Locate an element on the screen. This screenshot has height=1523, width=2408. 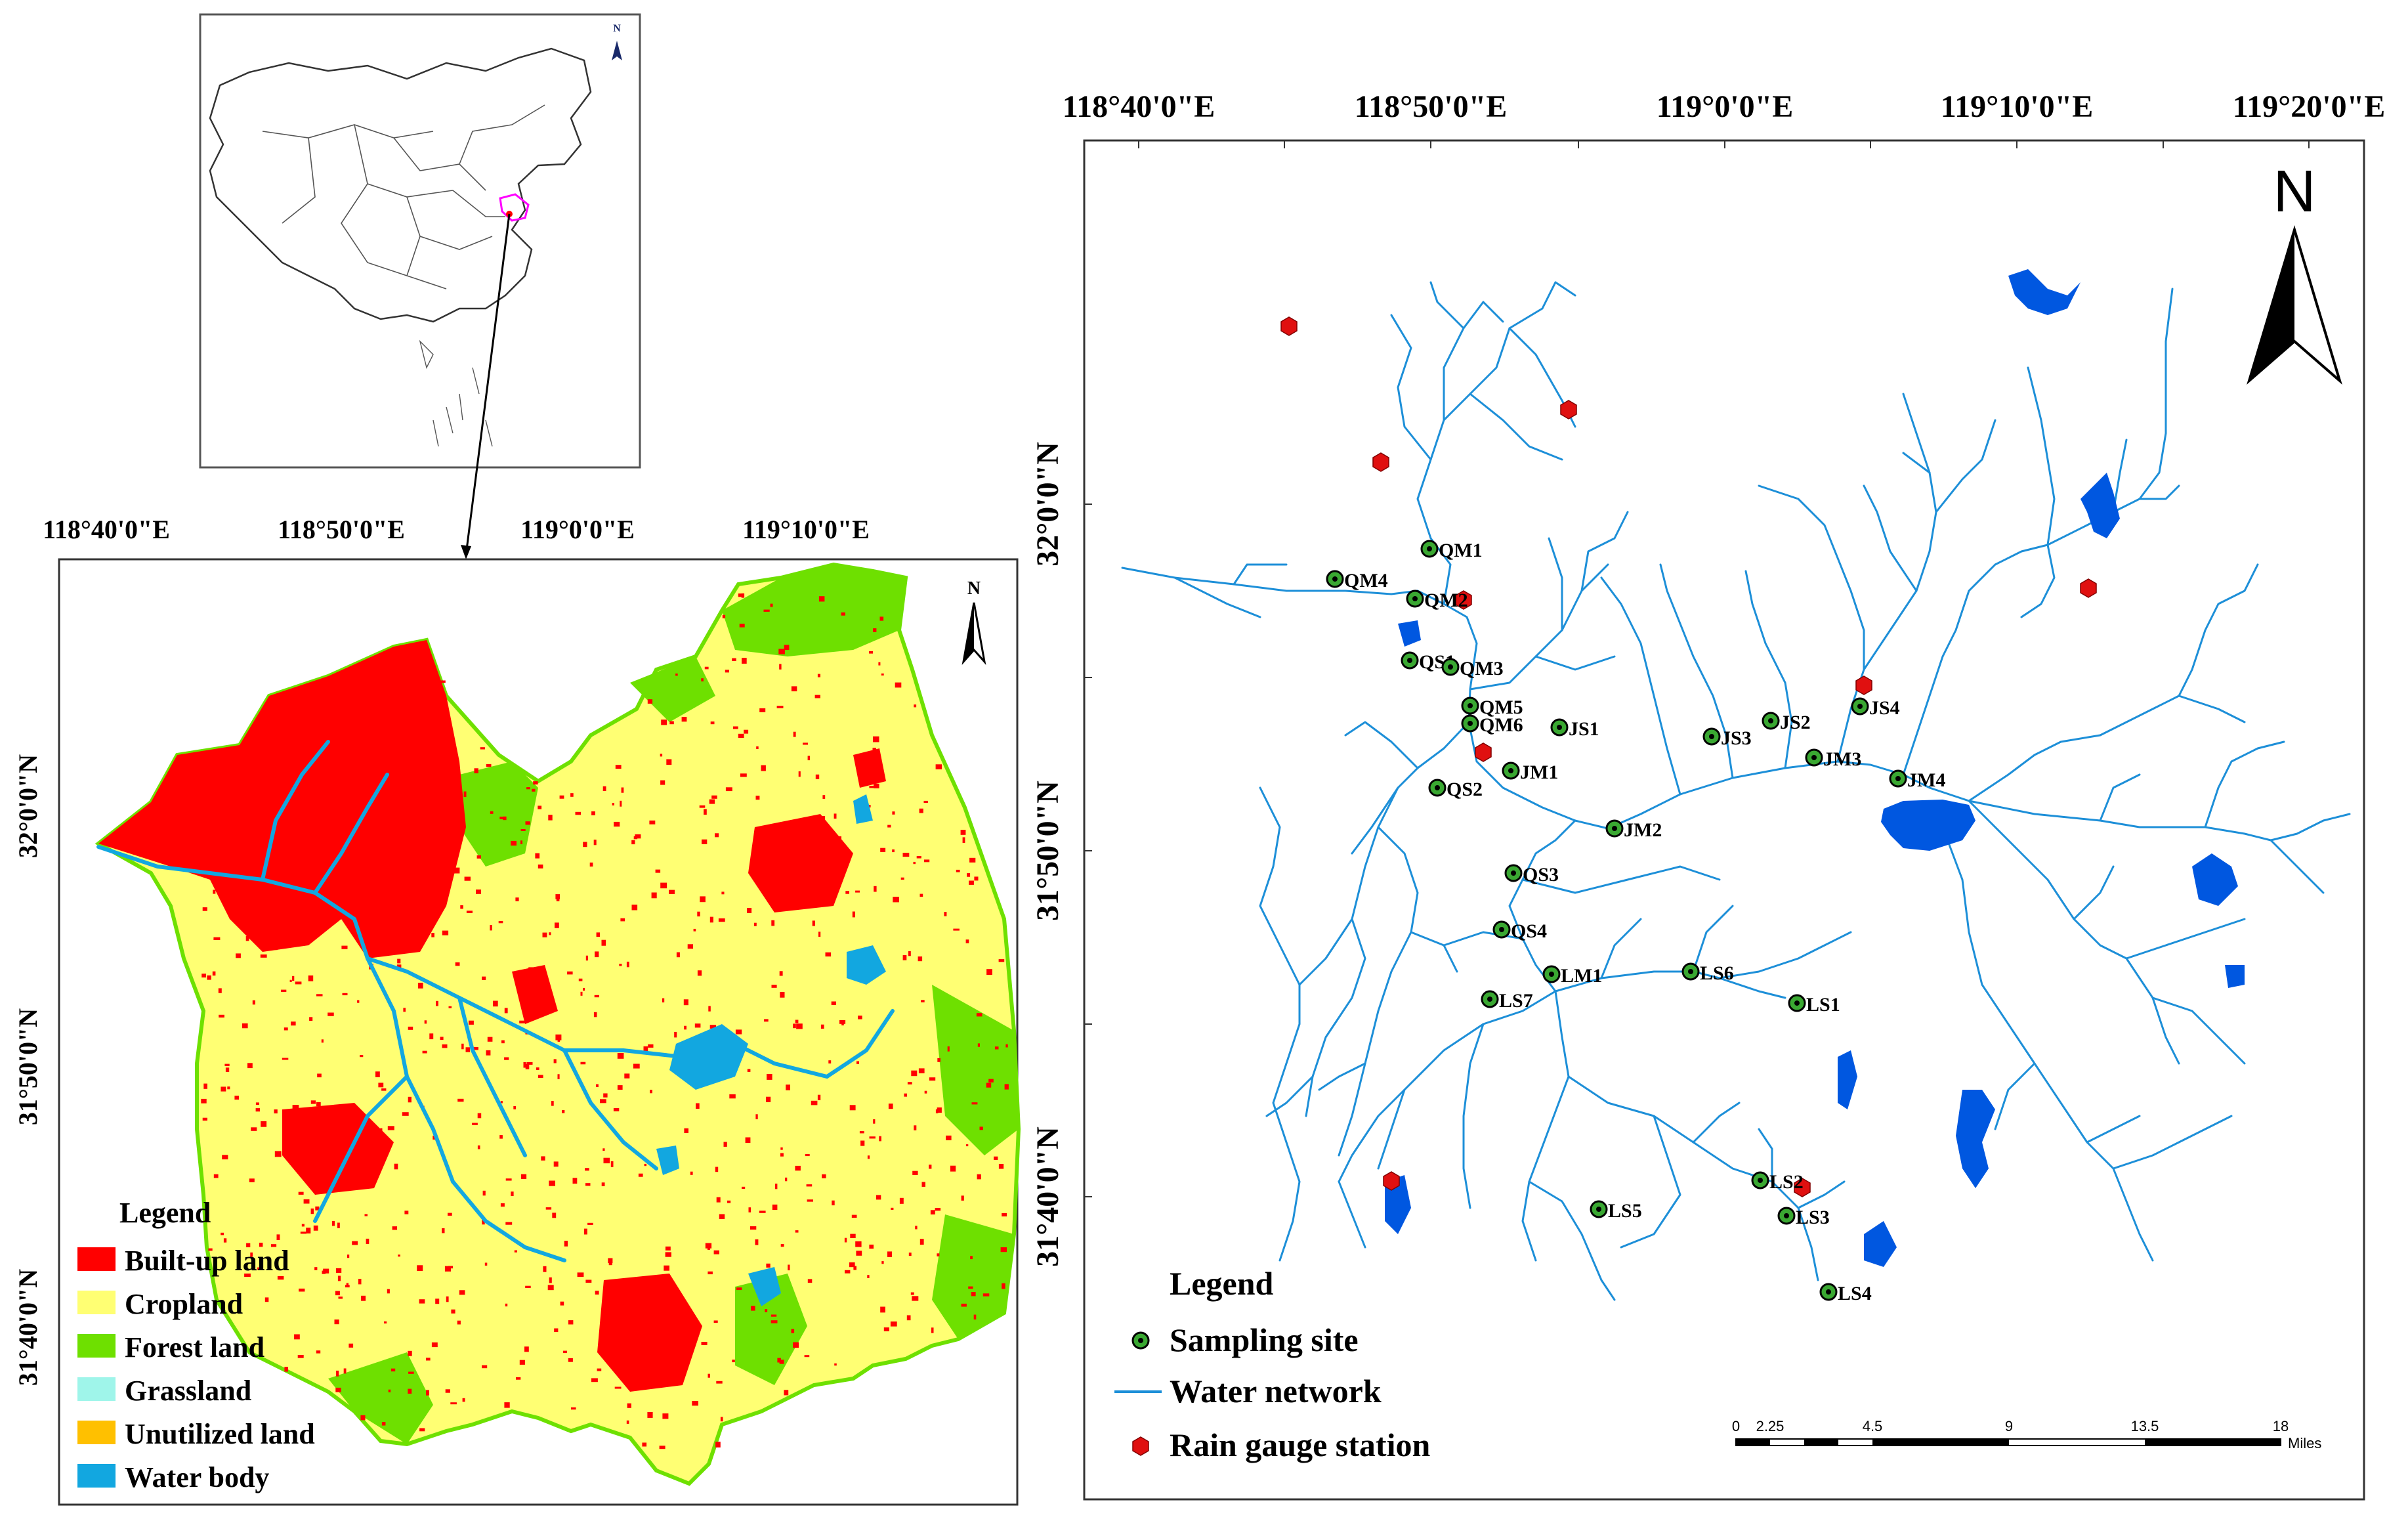
study-area-highlight is located at coordinates (514, 207).